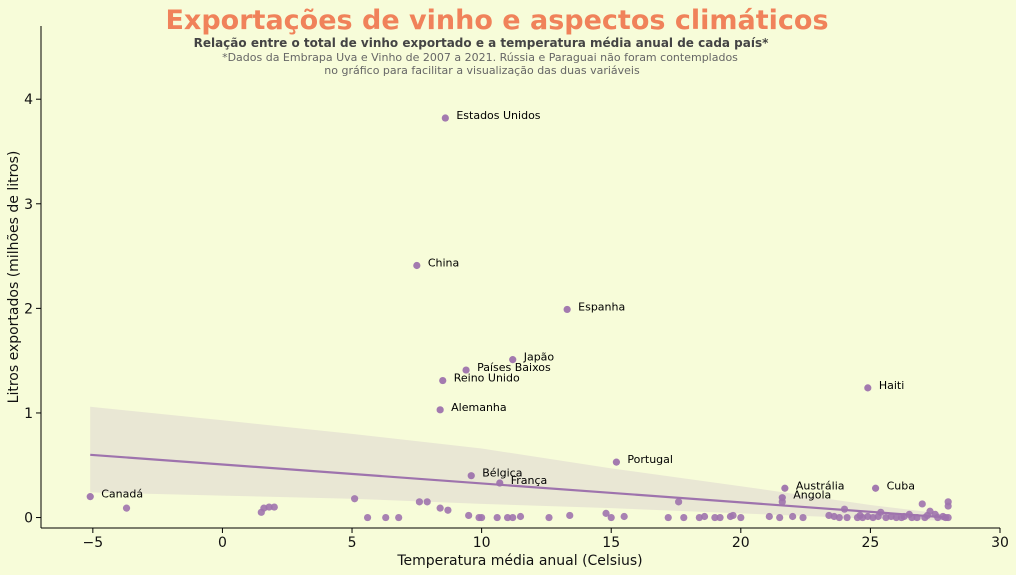 This screenshot has width=1016, height=575. I want to click on point-label: França, so click(529, 480).